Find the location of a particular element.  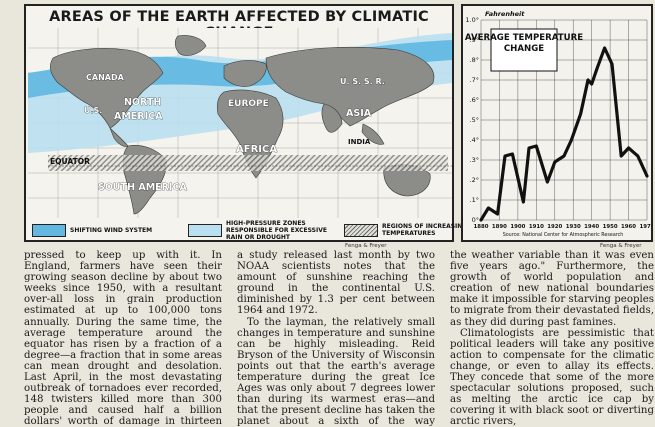

legend-swatch-wind is located at coordinates (49, 230).